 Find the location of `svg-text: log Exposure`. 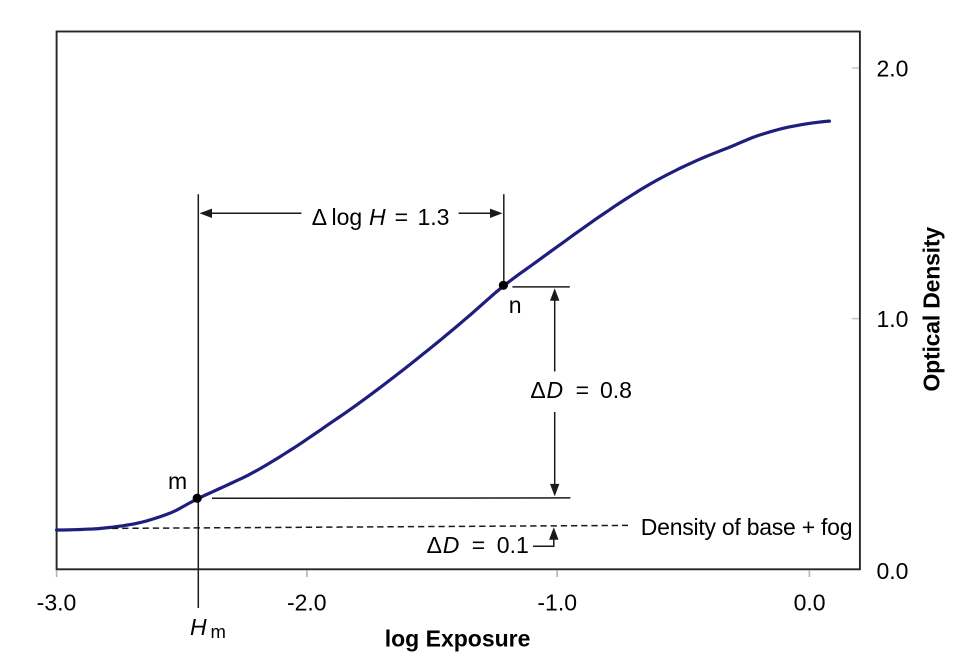

svg-text: log Exposure is located at coordinates (458, 639).